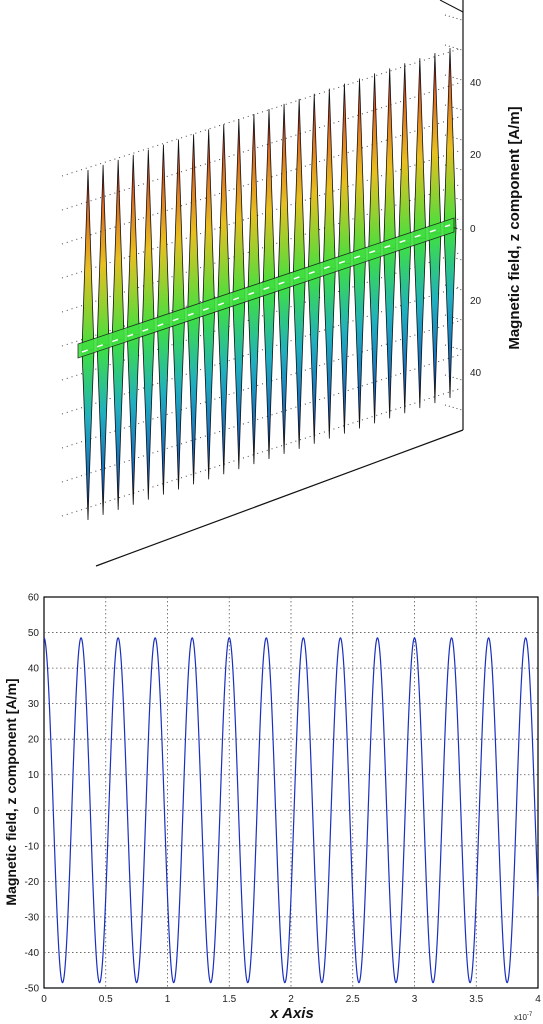 The image size is (543, 1024). What do you see at coordinates (32, 794) in the screenshot?
I see `y-tick-labels: 60 50 40 30 20 10 0 -10 -20 -30 -40 -50` at bounding box center [32, 794].